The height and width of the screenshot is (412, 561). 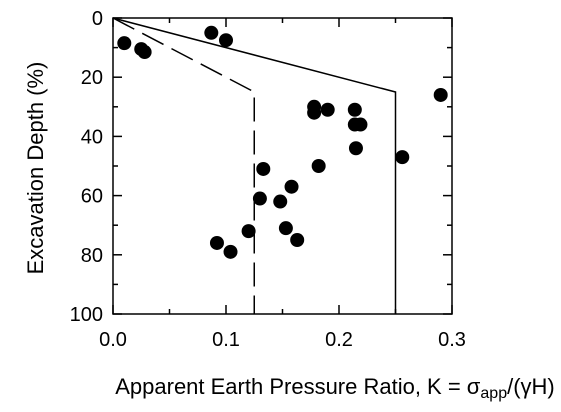 What do you see at coordinates (226, 340) in the screenshot?
I see `x-tick-label: 0.1` at bounding box center [226, 340].